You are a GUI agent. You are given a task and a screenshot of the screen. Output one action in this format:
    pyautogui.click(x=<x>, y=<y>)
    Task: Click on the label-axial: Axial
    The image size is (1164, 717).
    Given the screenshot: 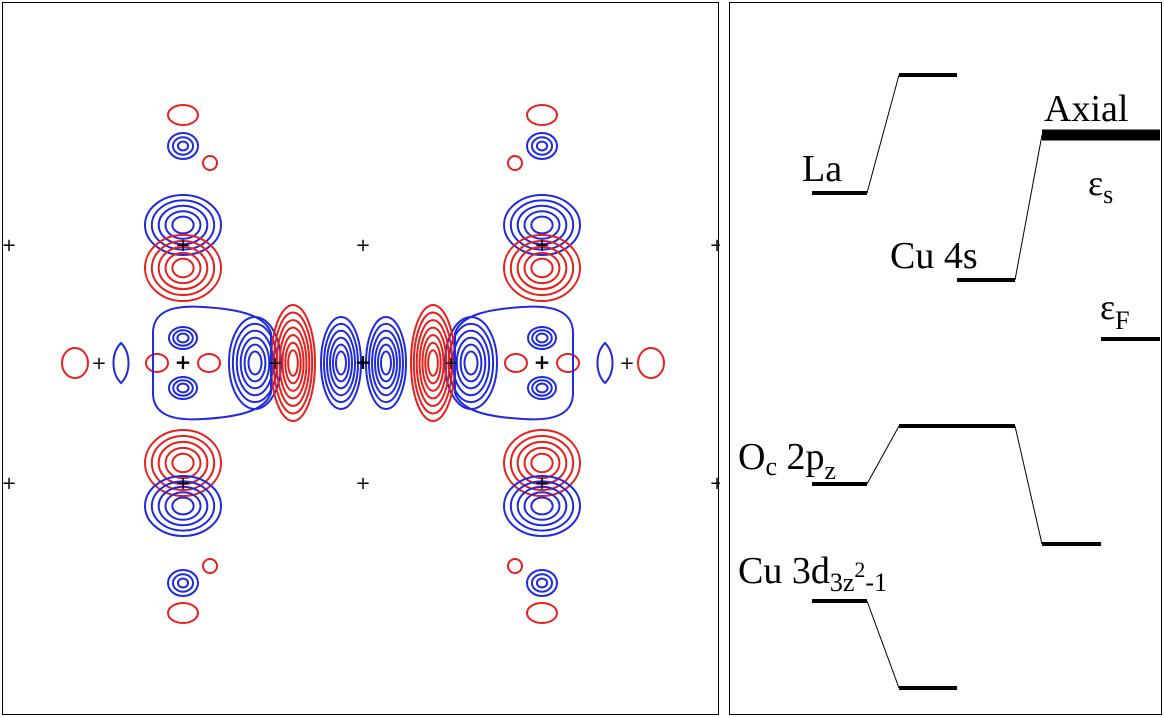 What is the action you would take?
    pyautogui.click(x=1086, y=109)
    